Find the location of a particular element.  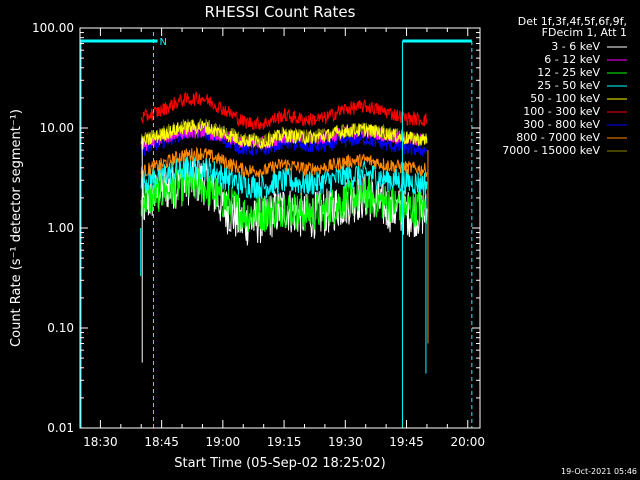

y-axis-label: Count Rate (s⁻¹ detector segment⁻¹) is located at coordinates (16, 228).